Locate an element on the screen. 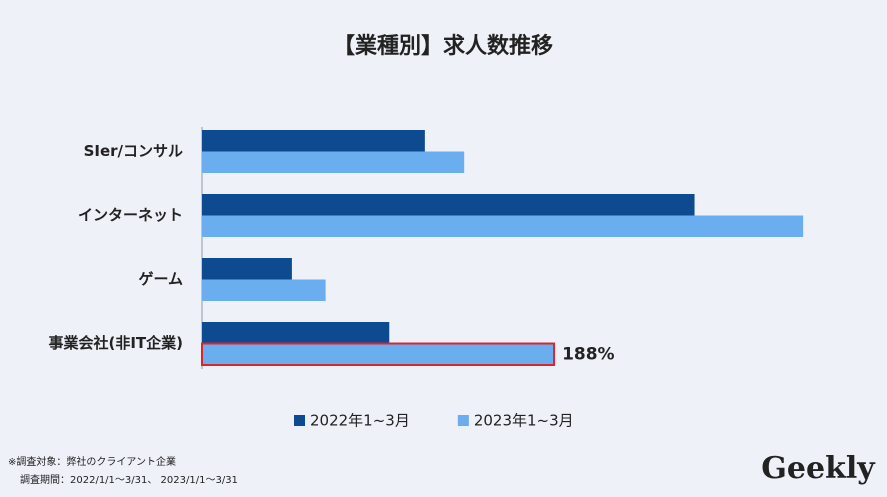 This screenshot has width=887, height=497. chart-title: 【業種別】求人数推移 is located at coordinates (443, 46).